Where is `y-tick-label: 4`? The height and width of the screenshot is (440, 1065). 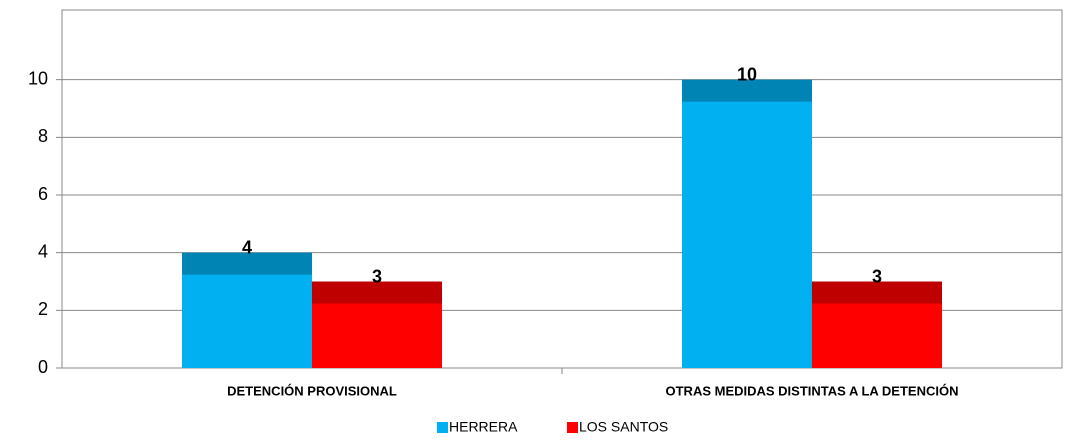
y-tick-label: 4 is located at coordinates (43, 251).